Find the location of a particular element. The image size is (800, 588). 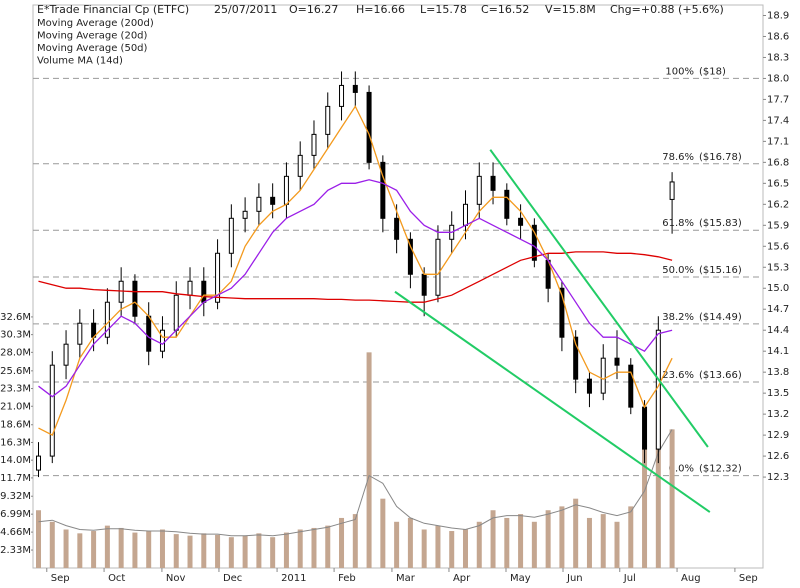

volume-ma-line is located at coordinates (355, 483).